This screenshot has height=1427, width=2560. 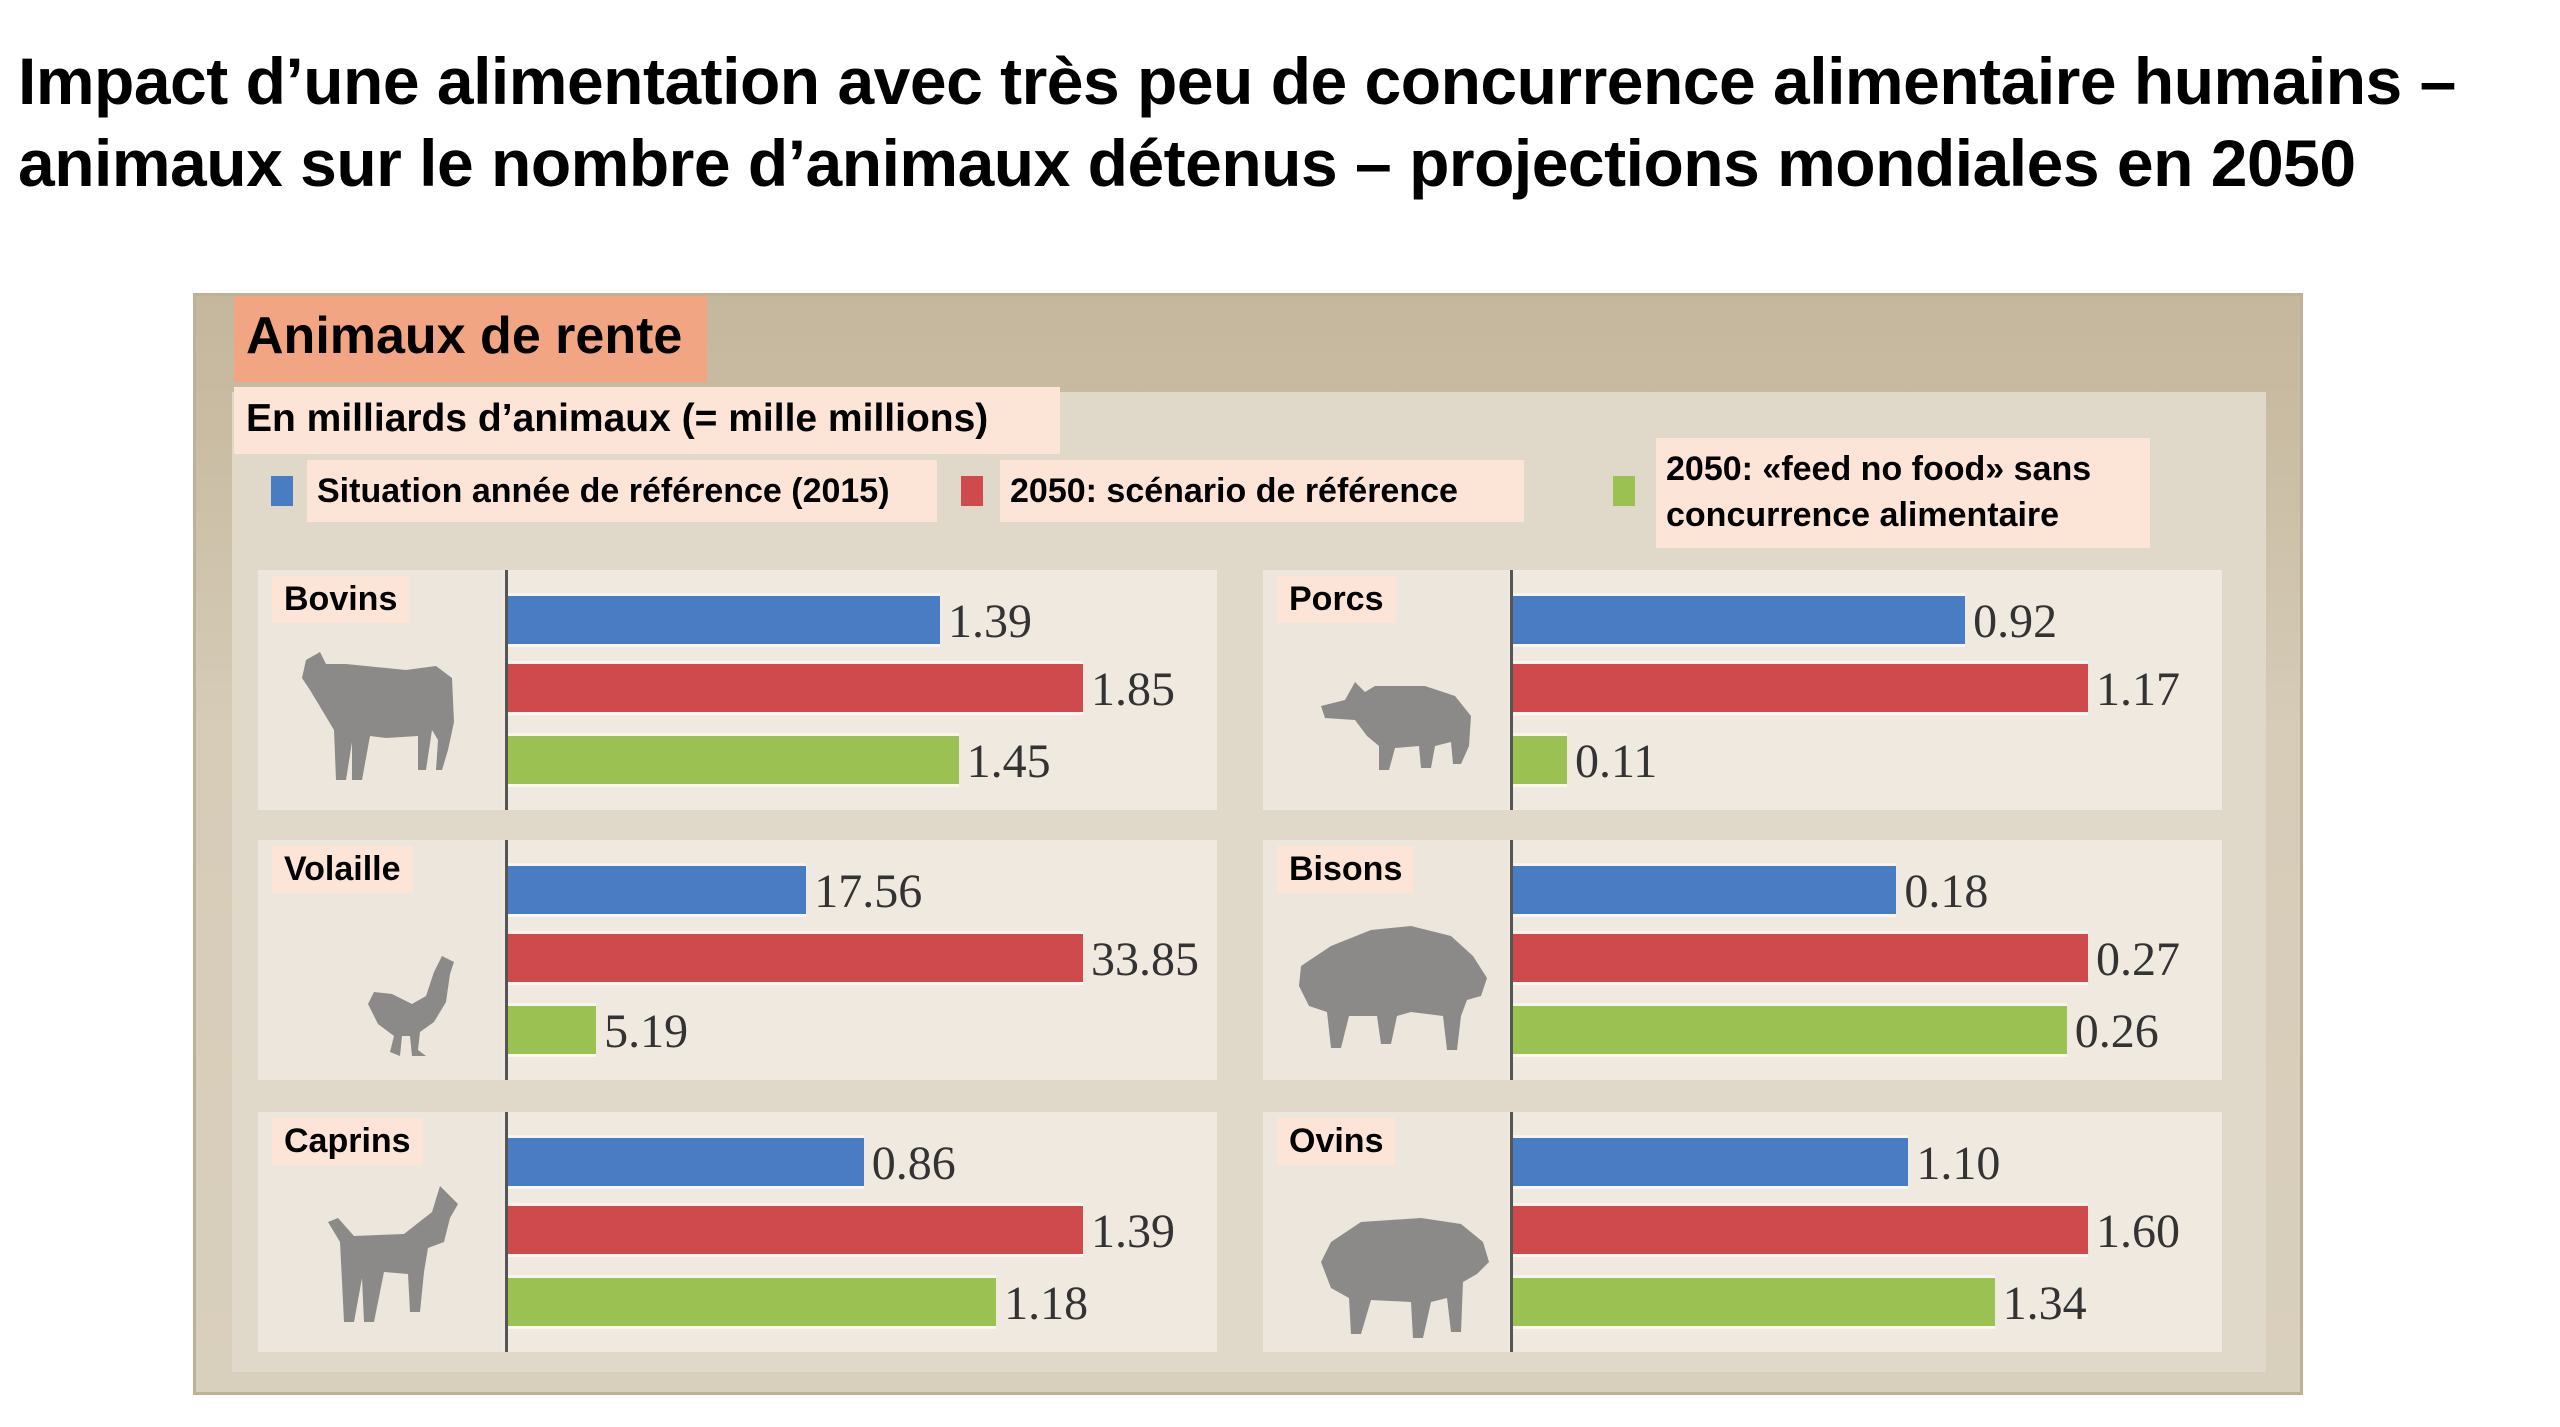 What do you see at coordinates (1946, 891) in the screenshot?
I see `data-label: 0.18` at bounding box center [1946, 891].